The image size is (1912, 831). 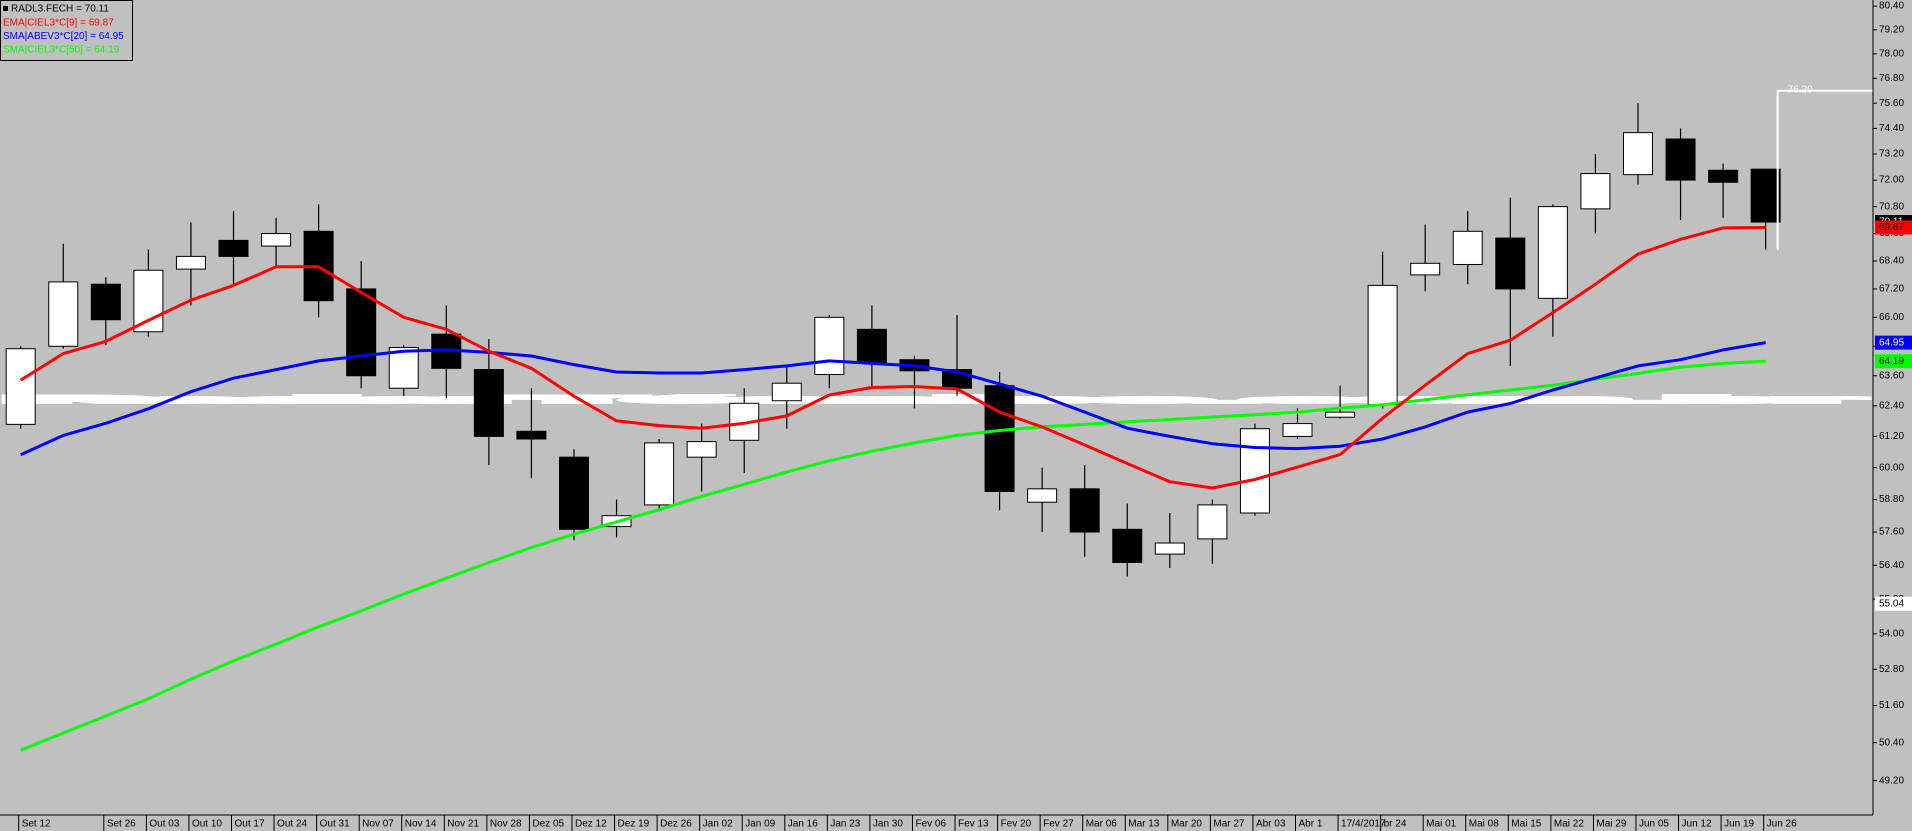 What do you see at coordinates (888, 824) in the screenshot?
I see `x-tick-label: Jan 30` at bounding box center [888, 824].